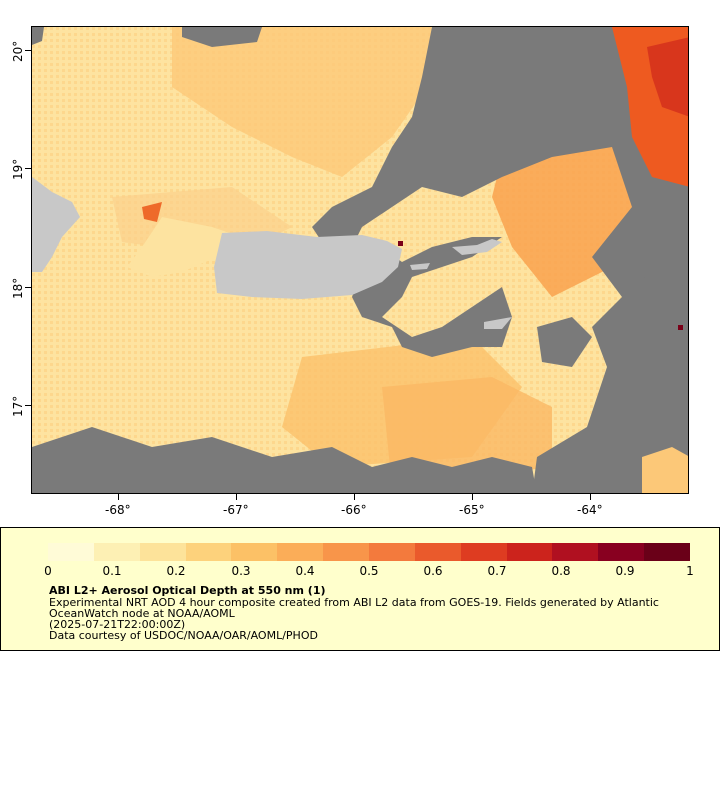 The image size is (720, 800). Describe the element at coordinates (590, 510) in the screenshot. I see `lon-tick-label: -64°` at that location.